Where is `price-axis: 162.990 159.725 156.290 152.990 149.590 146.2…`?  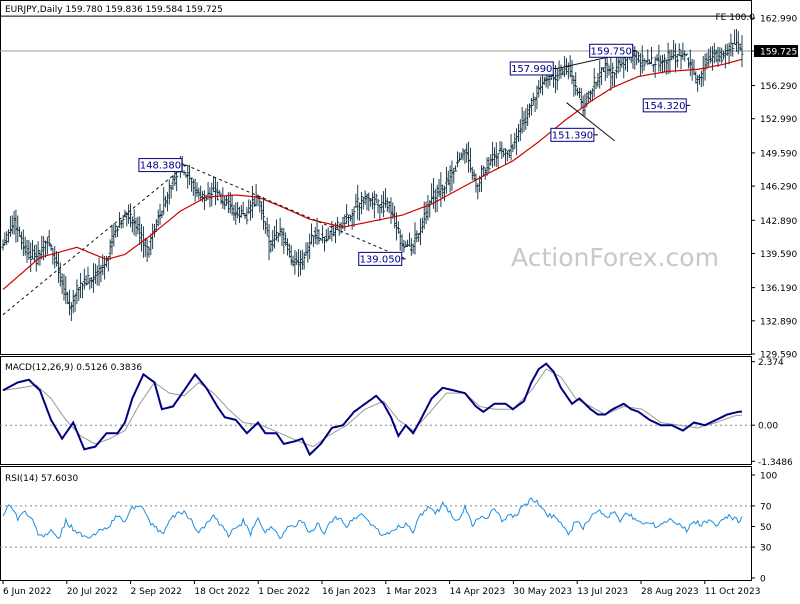 price-axis: 162.990 159.725 156.290 152.990 149.590 146.2… is located at coordinates (774, 188).